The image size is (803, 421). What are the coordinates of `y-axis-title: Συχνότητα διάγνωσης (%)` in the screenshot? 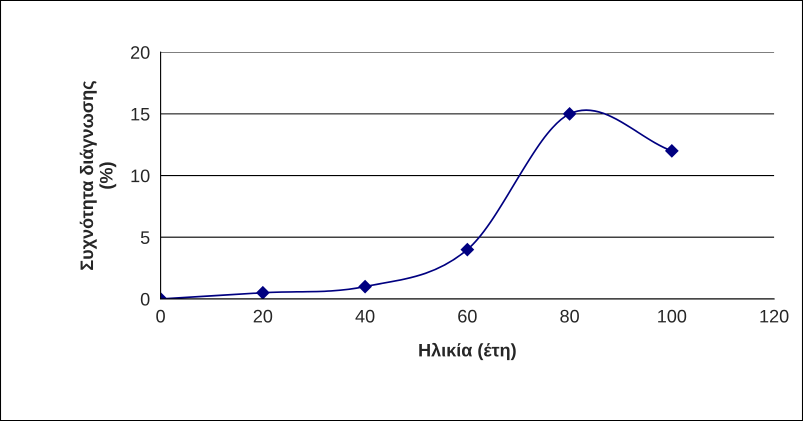 It's located at (98, 175).